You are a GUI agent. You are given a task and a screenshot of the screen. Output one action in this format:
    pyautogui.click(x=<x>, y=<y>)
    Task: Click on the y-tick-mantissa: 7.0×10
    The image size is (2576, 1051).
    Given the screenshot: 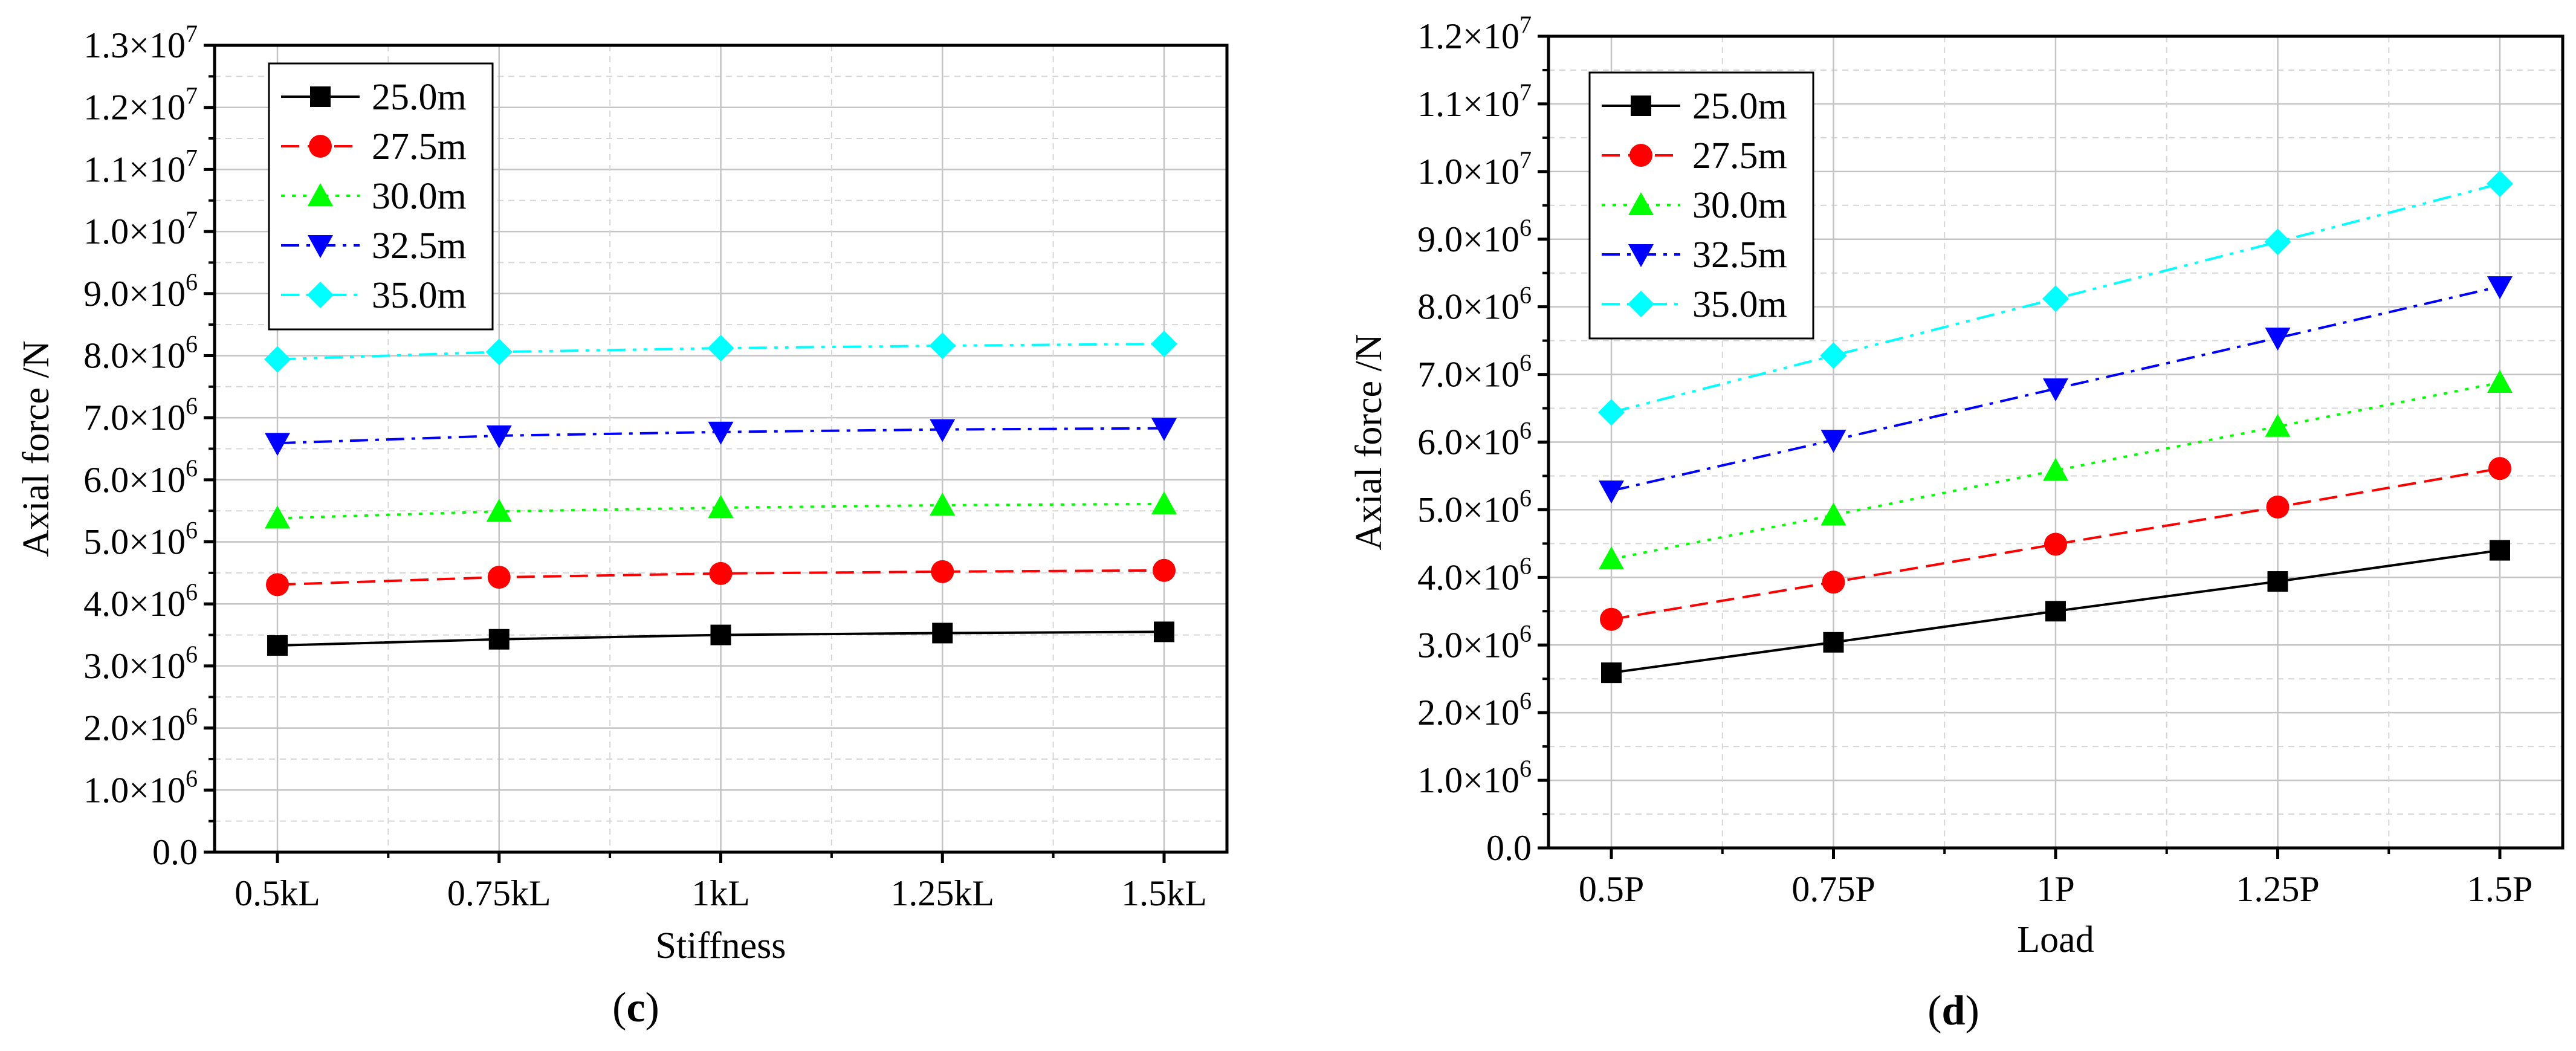 What is the action you would take?
    pyautogui.click(x=134, y=418)
    